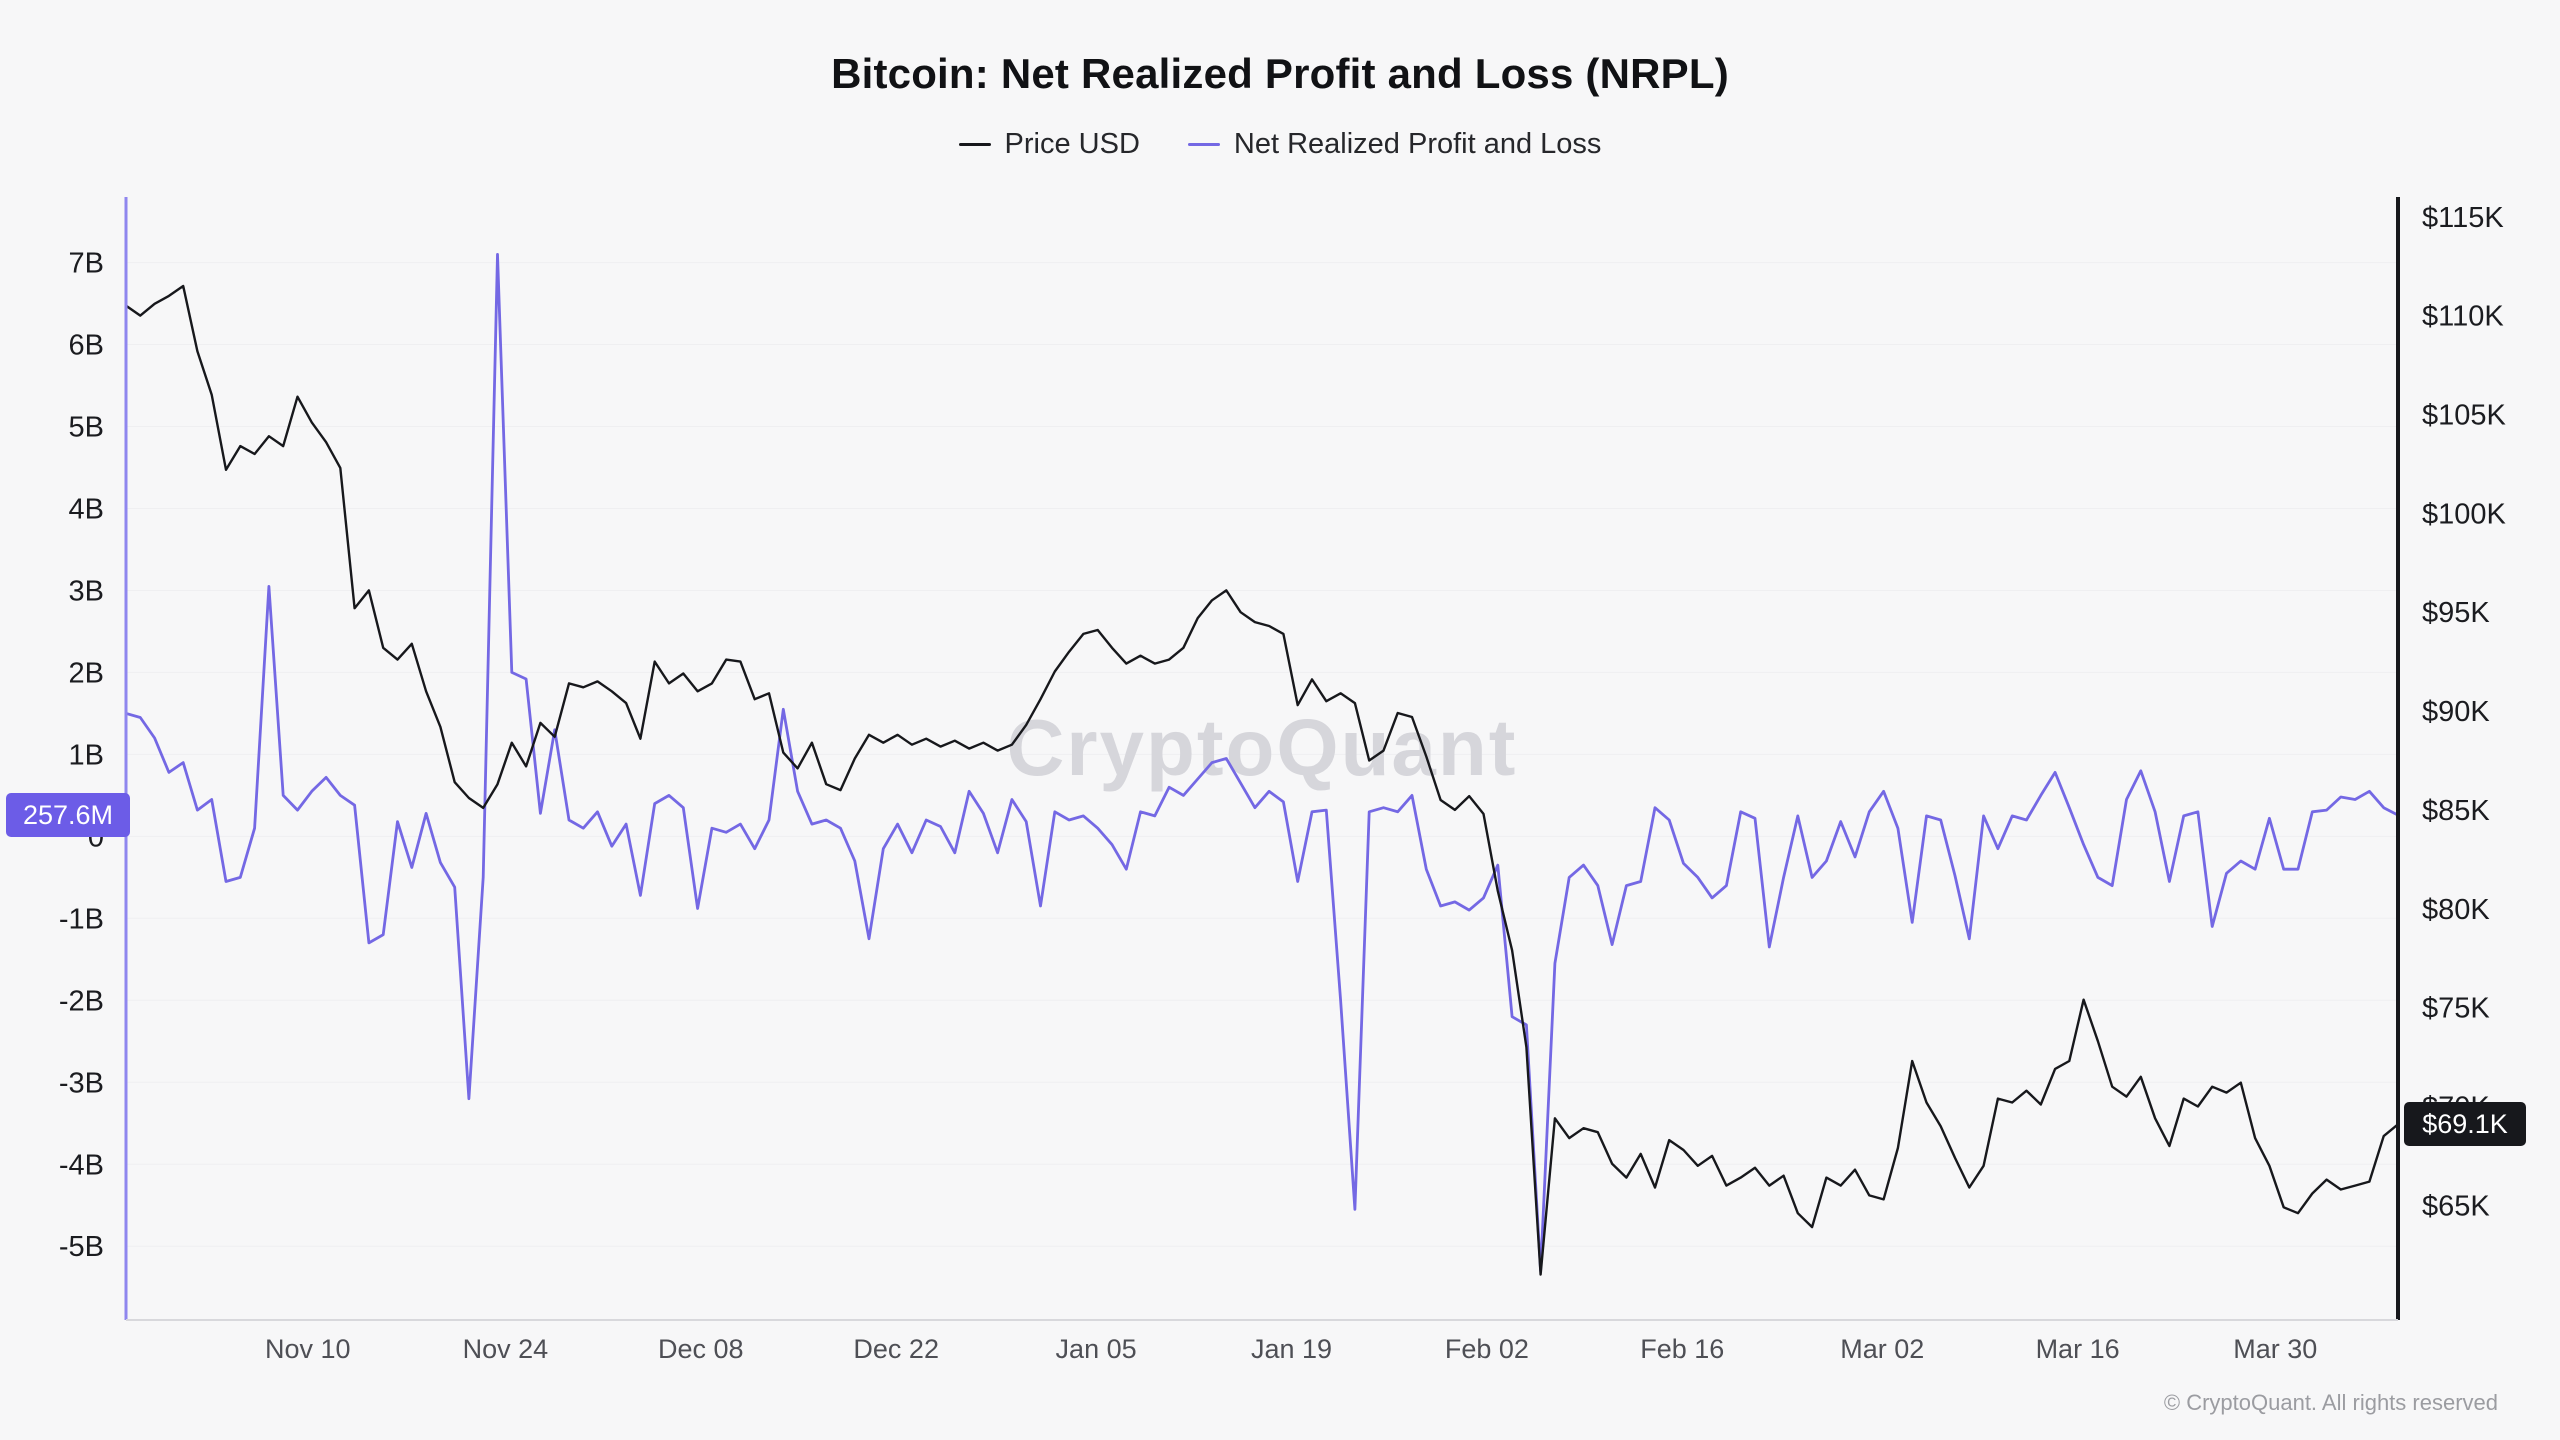  I want to click on price-current-value-badge: $69.1K, so click(2465, 1124).